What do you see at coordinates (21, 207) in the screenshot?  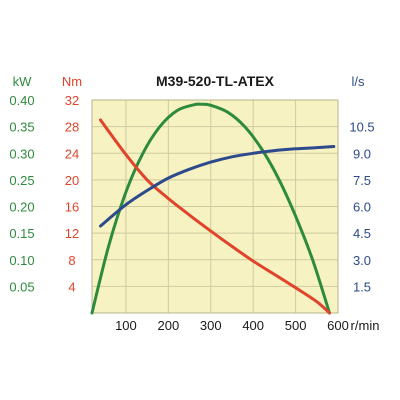 I see `power-tick-label: 0.20` at bounding box center [21, 207].